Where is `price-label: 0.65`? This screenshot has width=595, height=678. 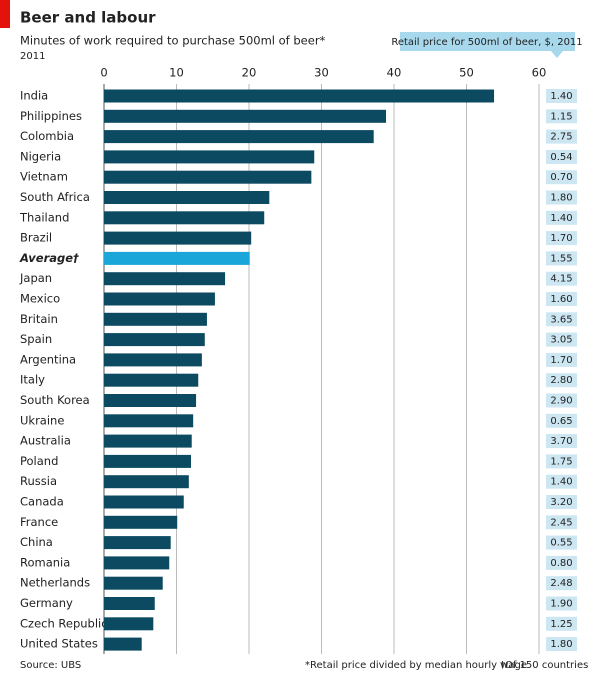
price-label: 0.65 is located at coordinates (561, 421).